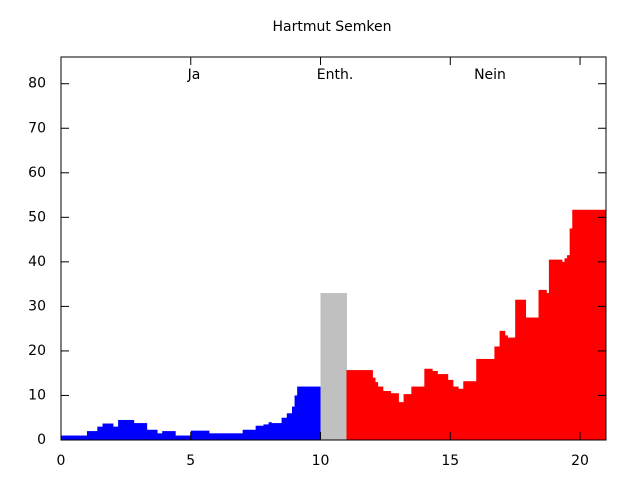 The height and width of the screenshot is (480, 640). What do you see at coordinates (61, 461) in the screenshot?
I see `x-tick-label: 0` at bounding box center [61, 461].